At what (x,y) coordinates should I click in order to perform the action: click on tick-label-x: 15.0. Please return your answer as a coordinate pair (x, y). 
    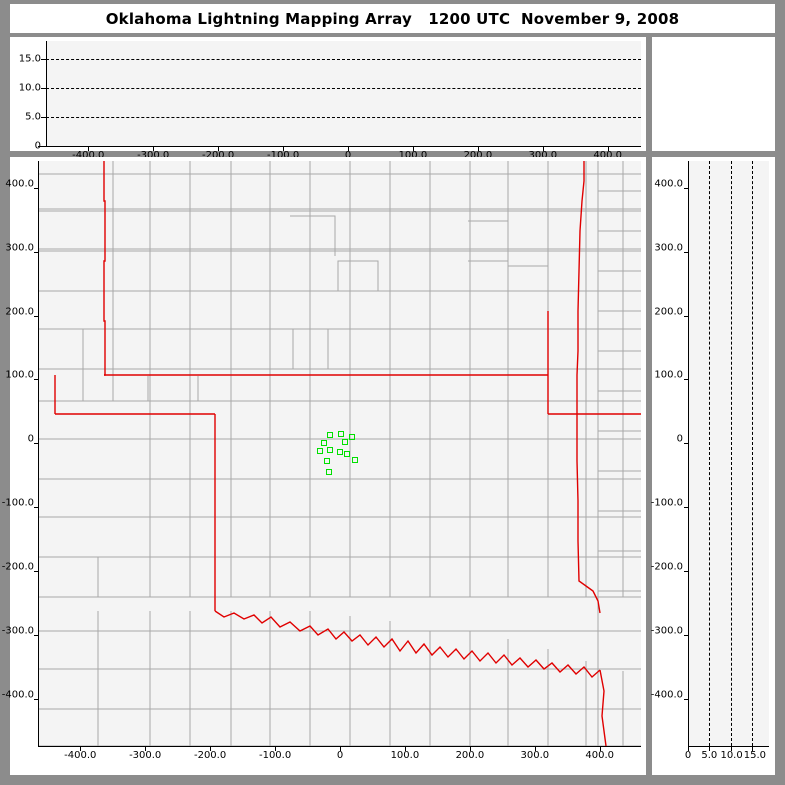
    Looking at the image, I should click on (755, 755).